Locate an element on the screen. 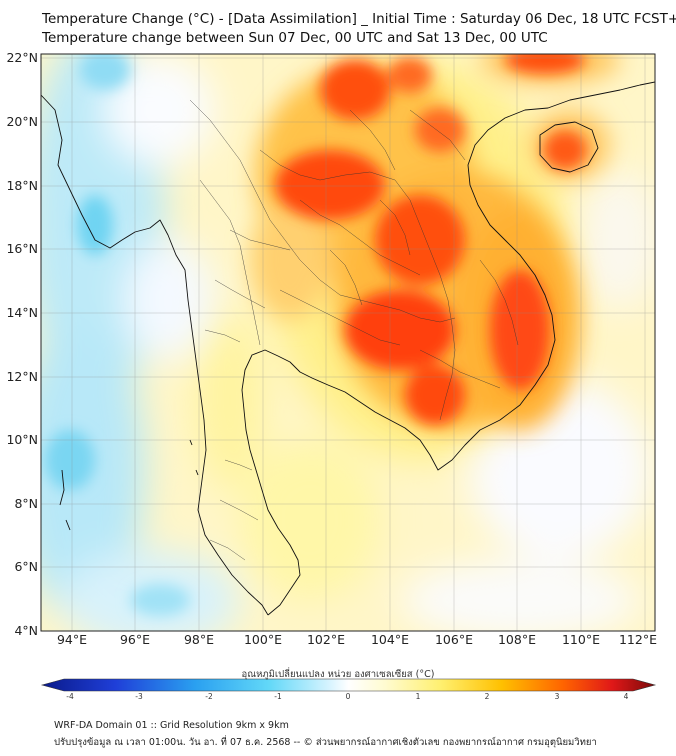 This screenshot has height=756, width=676. lon-tick-98: 98°E is located at coordinates (199, 639).